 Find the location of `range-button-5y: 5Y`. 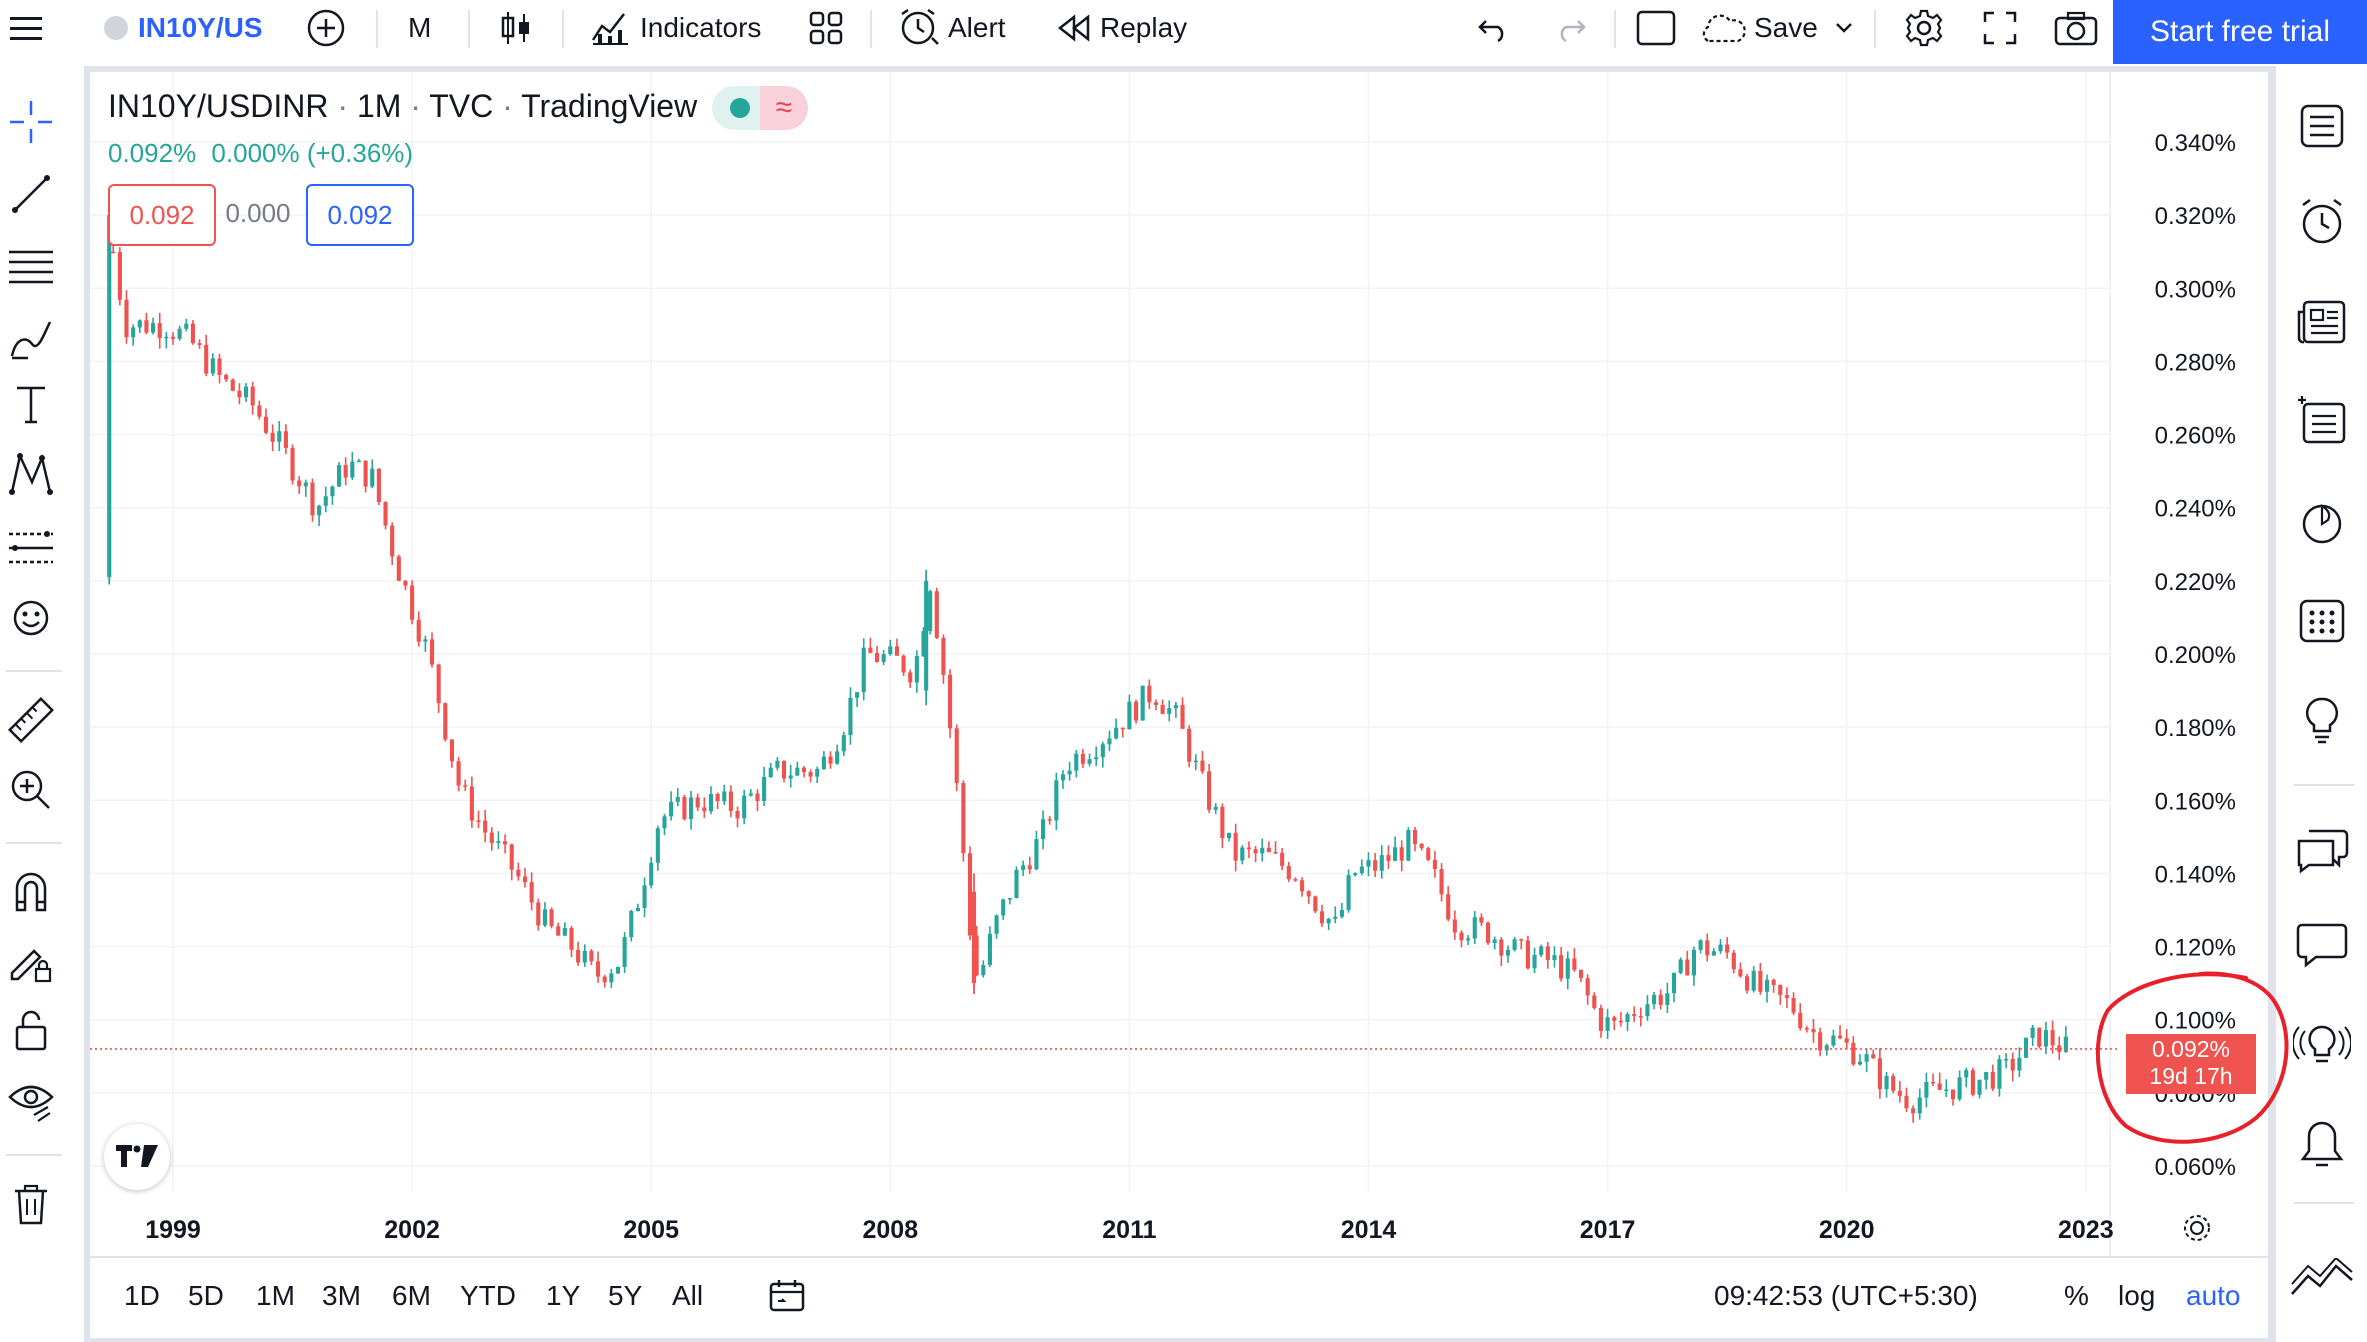

range-button-5y: 5Y is located at coordinates (625, 1295).